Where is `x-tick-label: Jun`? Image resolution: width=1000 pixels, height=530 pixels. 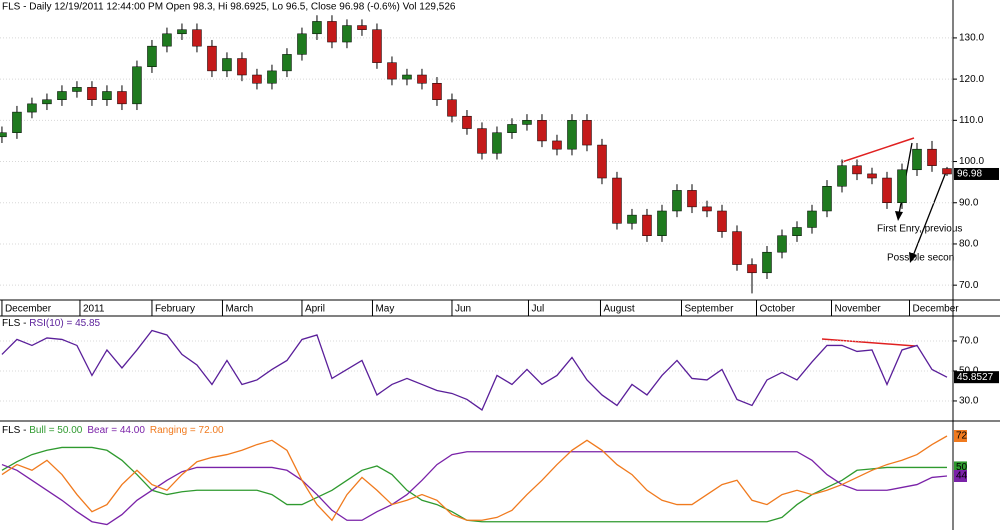
x-tick-label: Jun is located at coordinates (463, 309).